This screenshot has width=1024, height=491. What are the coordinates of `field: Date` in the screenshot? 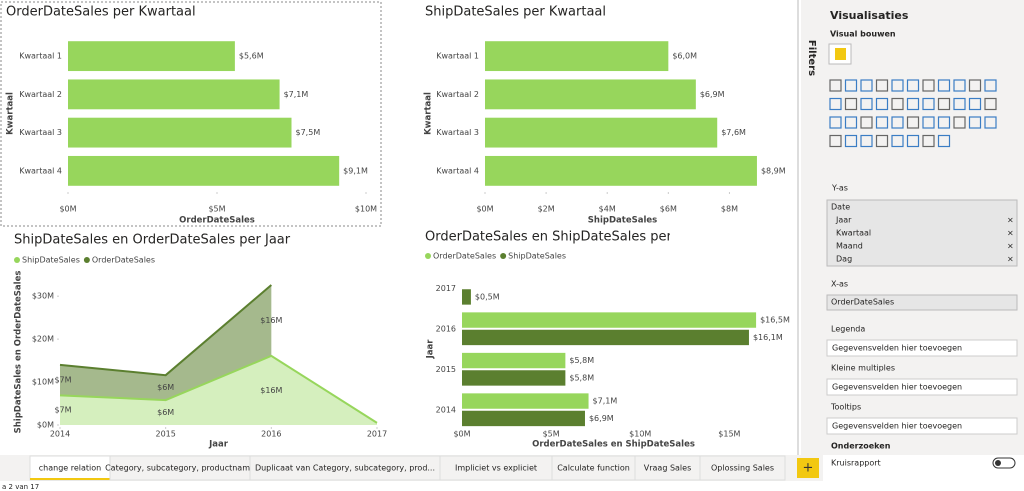 It's located at (840, 207).